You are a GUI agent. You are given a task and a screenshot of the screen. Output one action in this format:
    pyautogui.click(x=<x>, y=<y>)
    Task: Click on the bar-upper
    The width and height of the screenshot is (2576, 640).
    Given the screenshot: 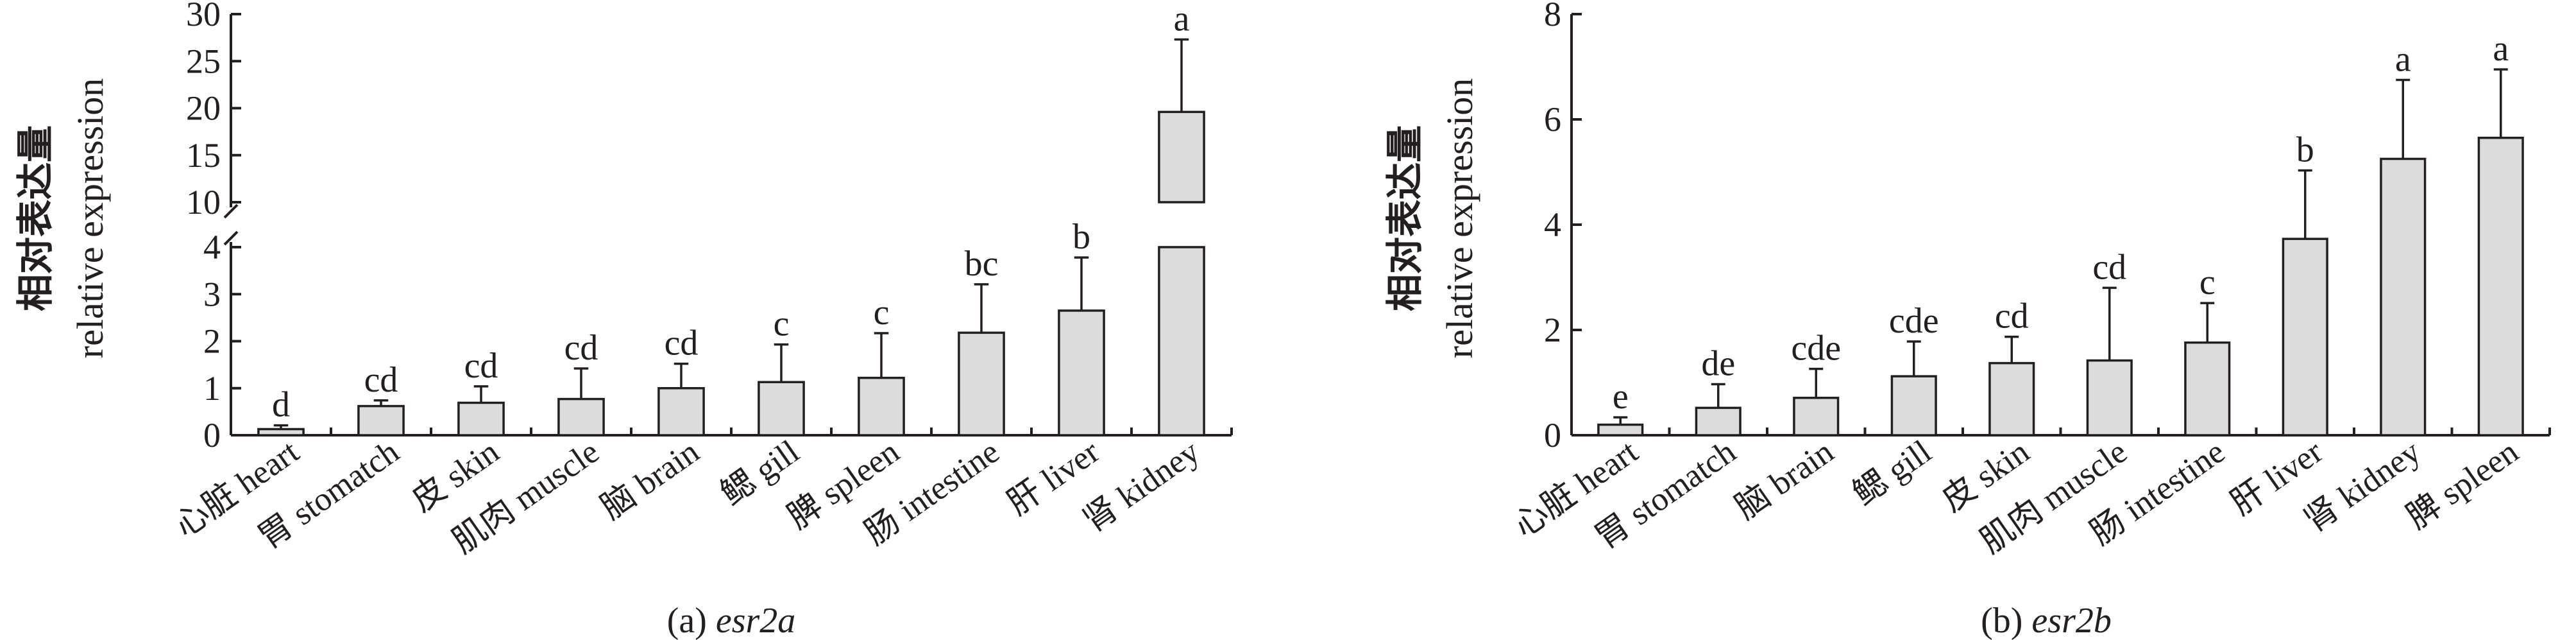 What is the action you would take?
    pyautogui.click(x=1181, y=156)
    